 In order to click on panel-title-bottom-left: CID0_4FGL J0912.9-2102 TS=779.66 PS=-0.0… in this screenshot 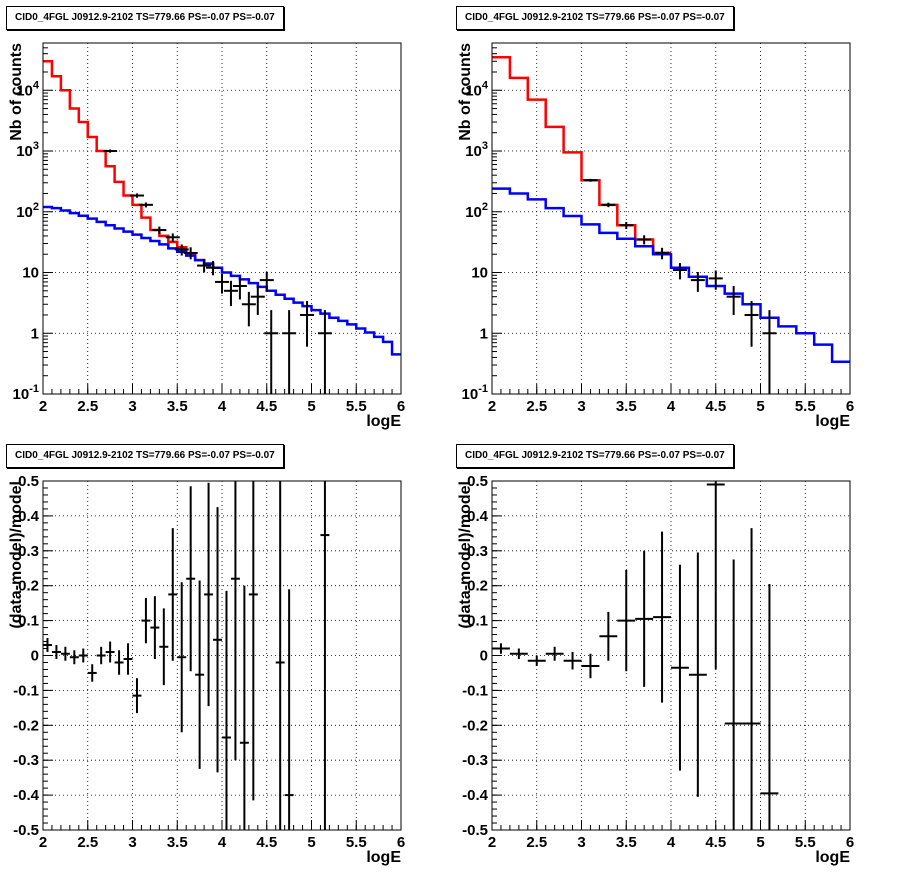, I will do `click(145, 456)`.